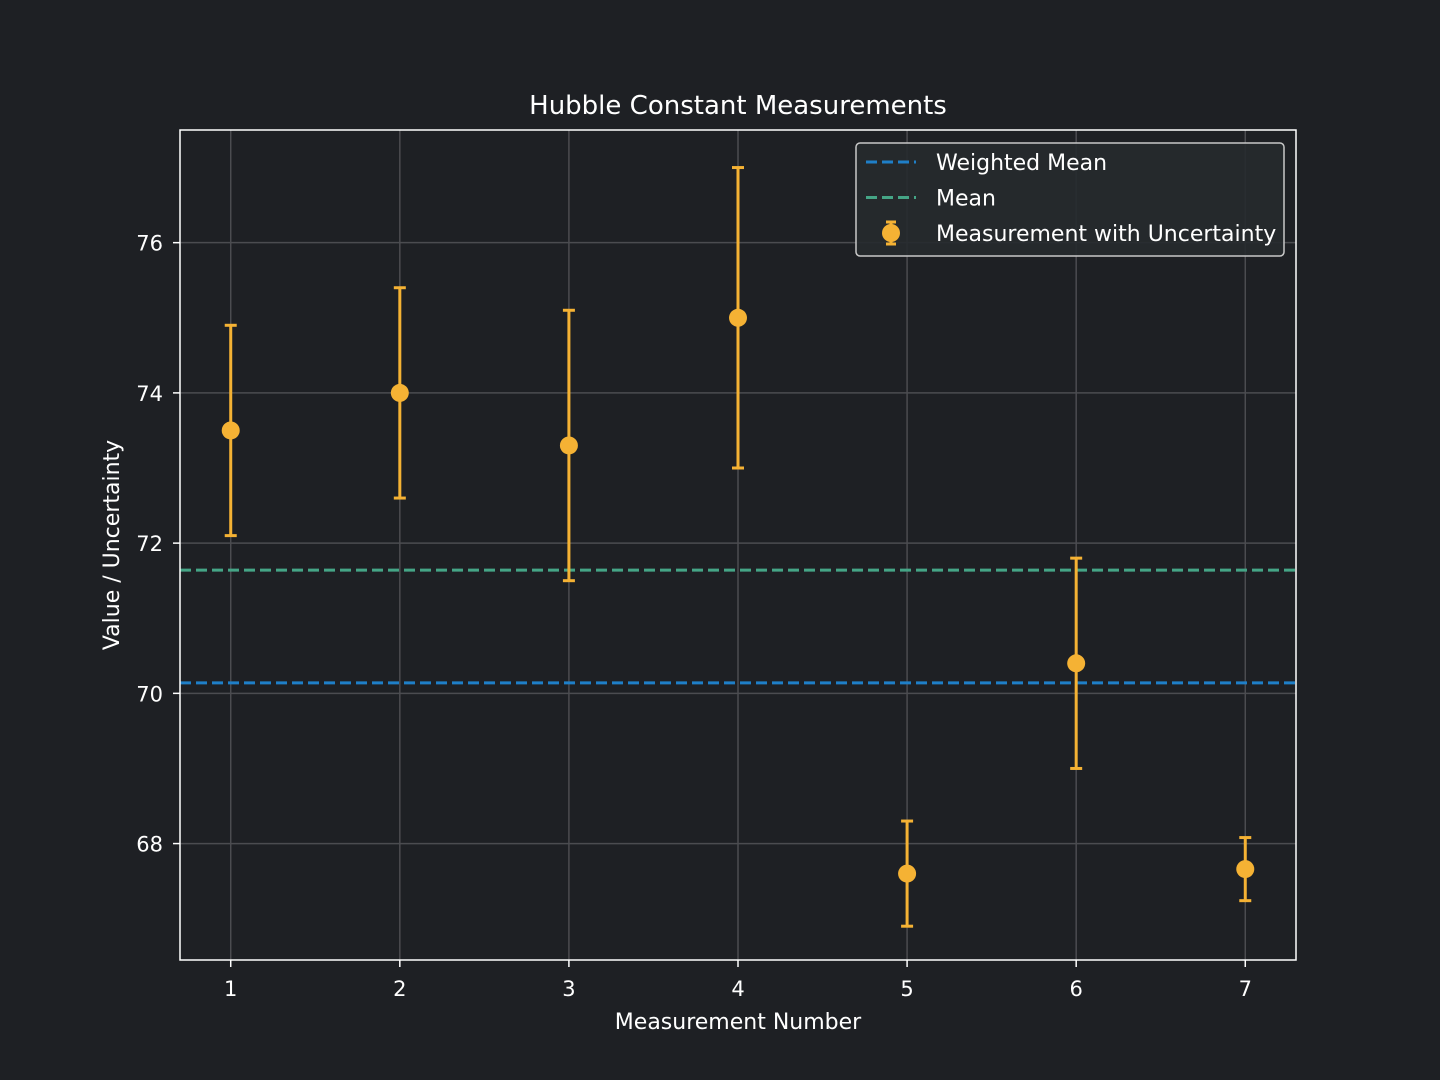 This screenshot has height=1080, width=1440. I want to click on y-tick-label: 70, so click(149, 694).